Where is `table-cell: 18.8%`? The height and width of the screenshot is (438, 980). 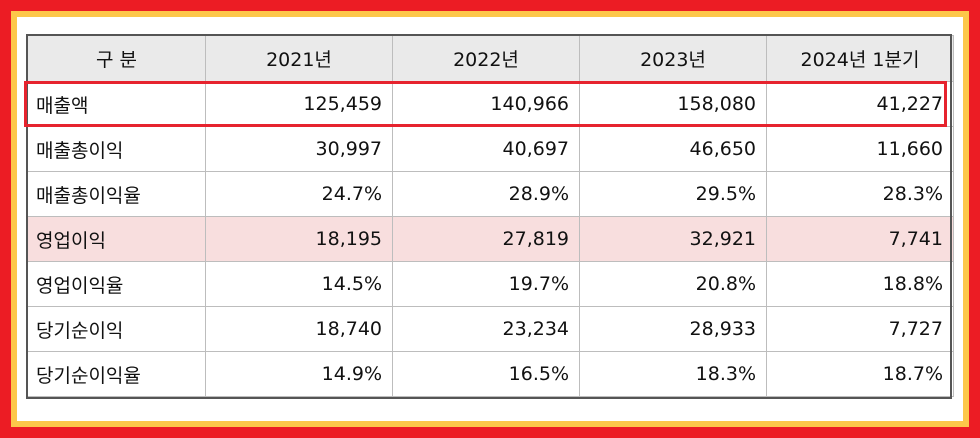
table-cell: 18.8% is located at coordinates (860, 284).